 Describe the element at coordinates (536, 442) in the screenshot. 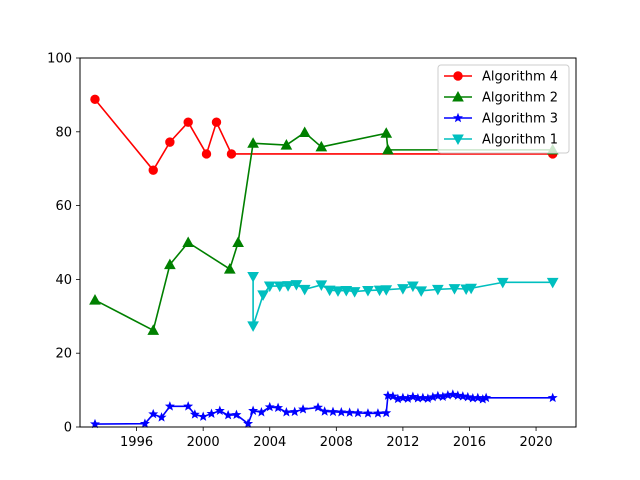

I see `x-tick-label: 2020` at that location.